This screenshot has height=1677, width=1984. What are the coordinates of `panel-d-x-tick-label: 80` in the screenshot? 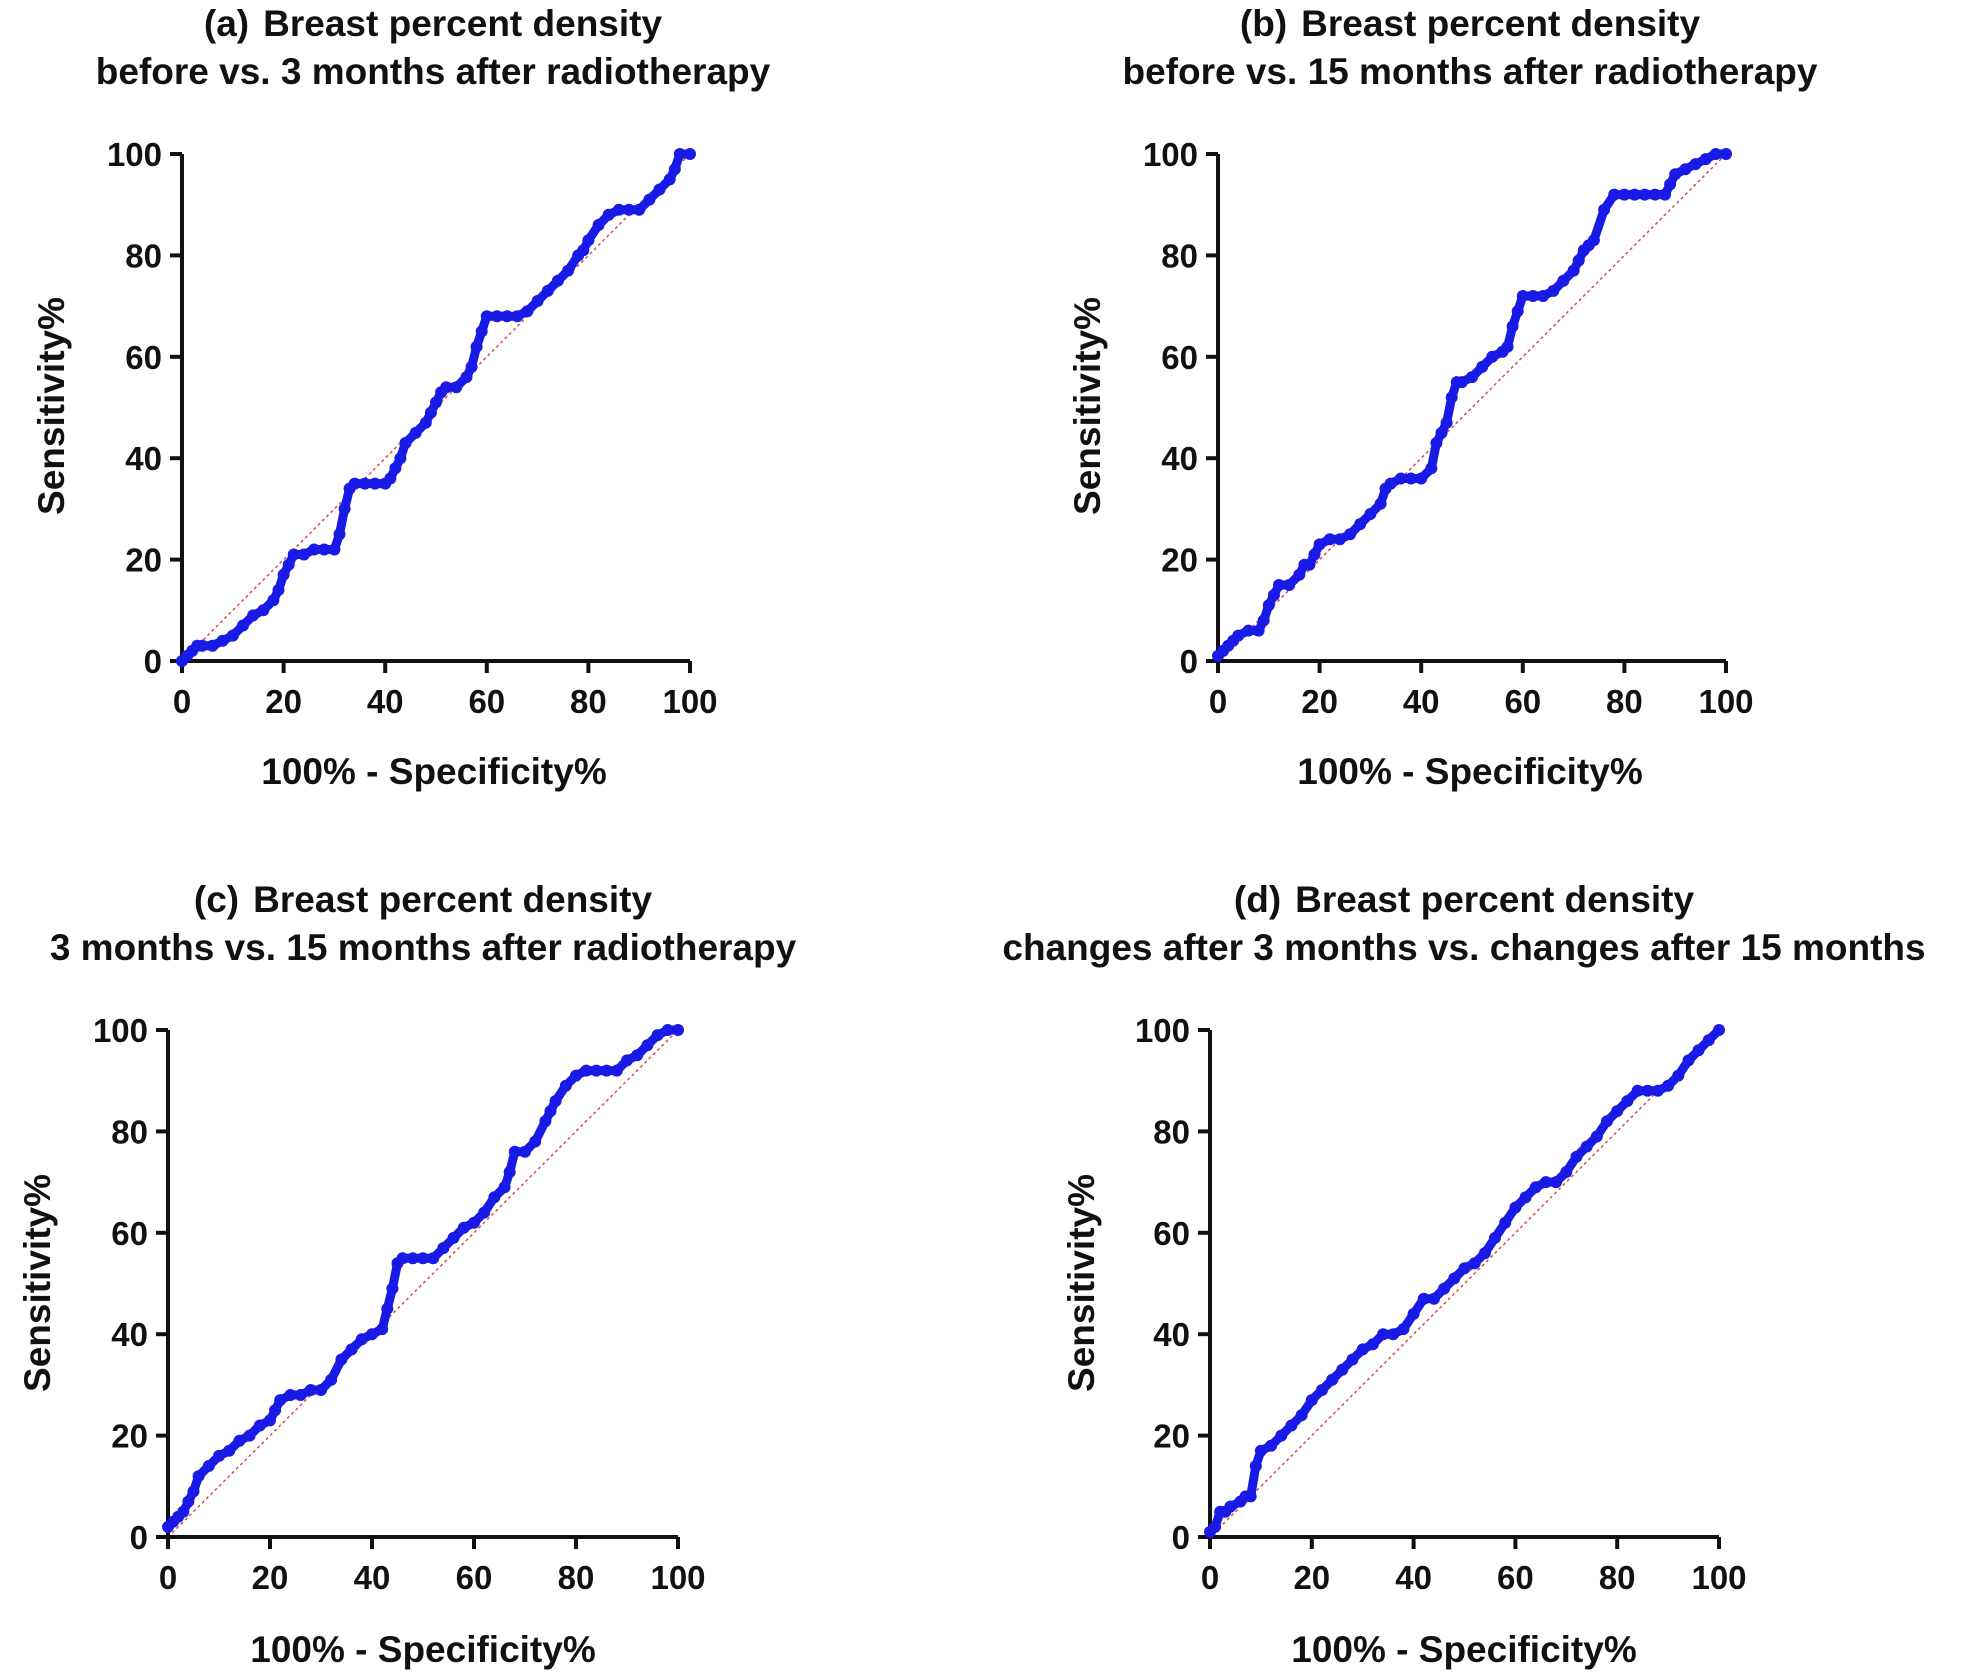 It's located at (1617, 1577).